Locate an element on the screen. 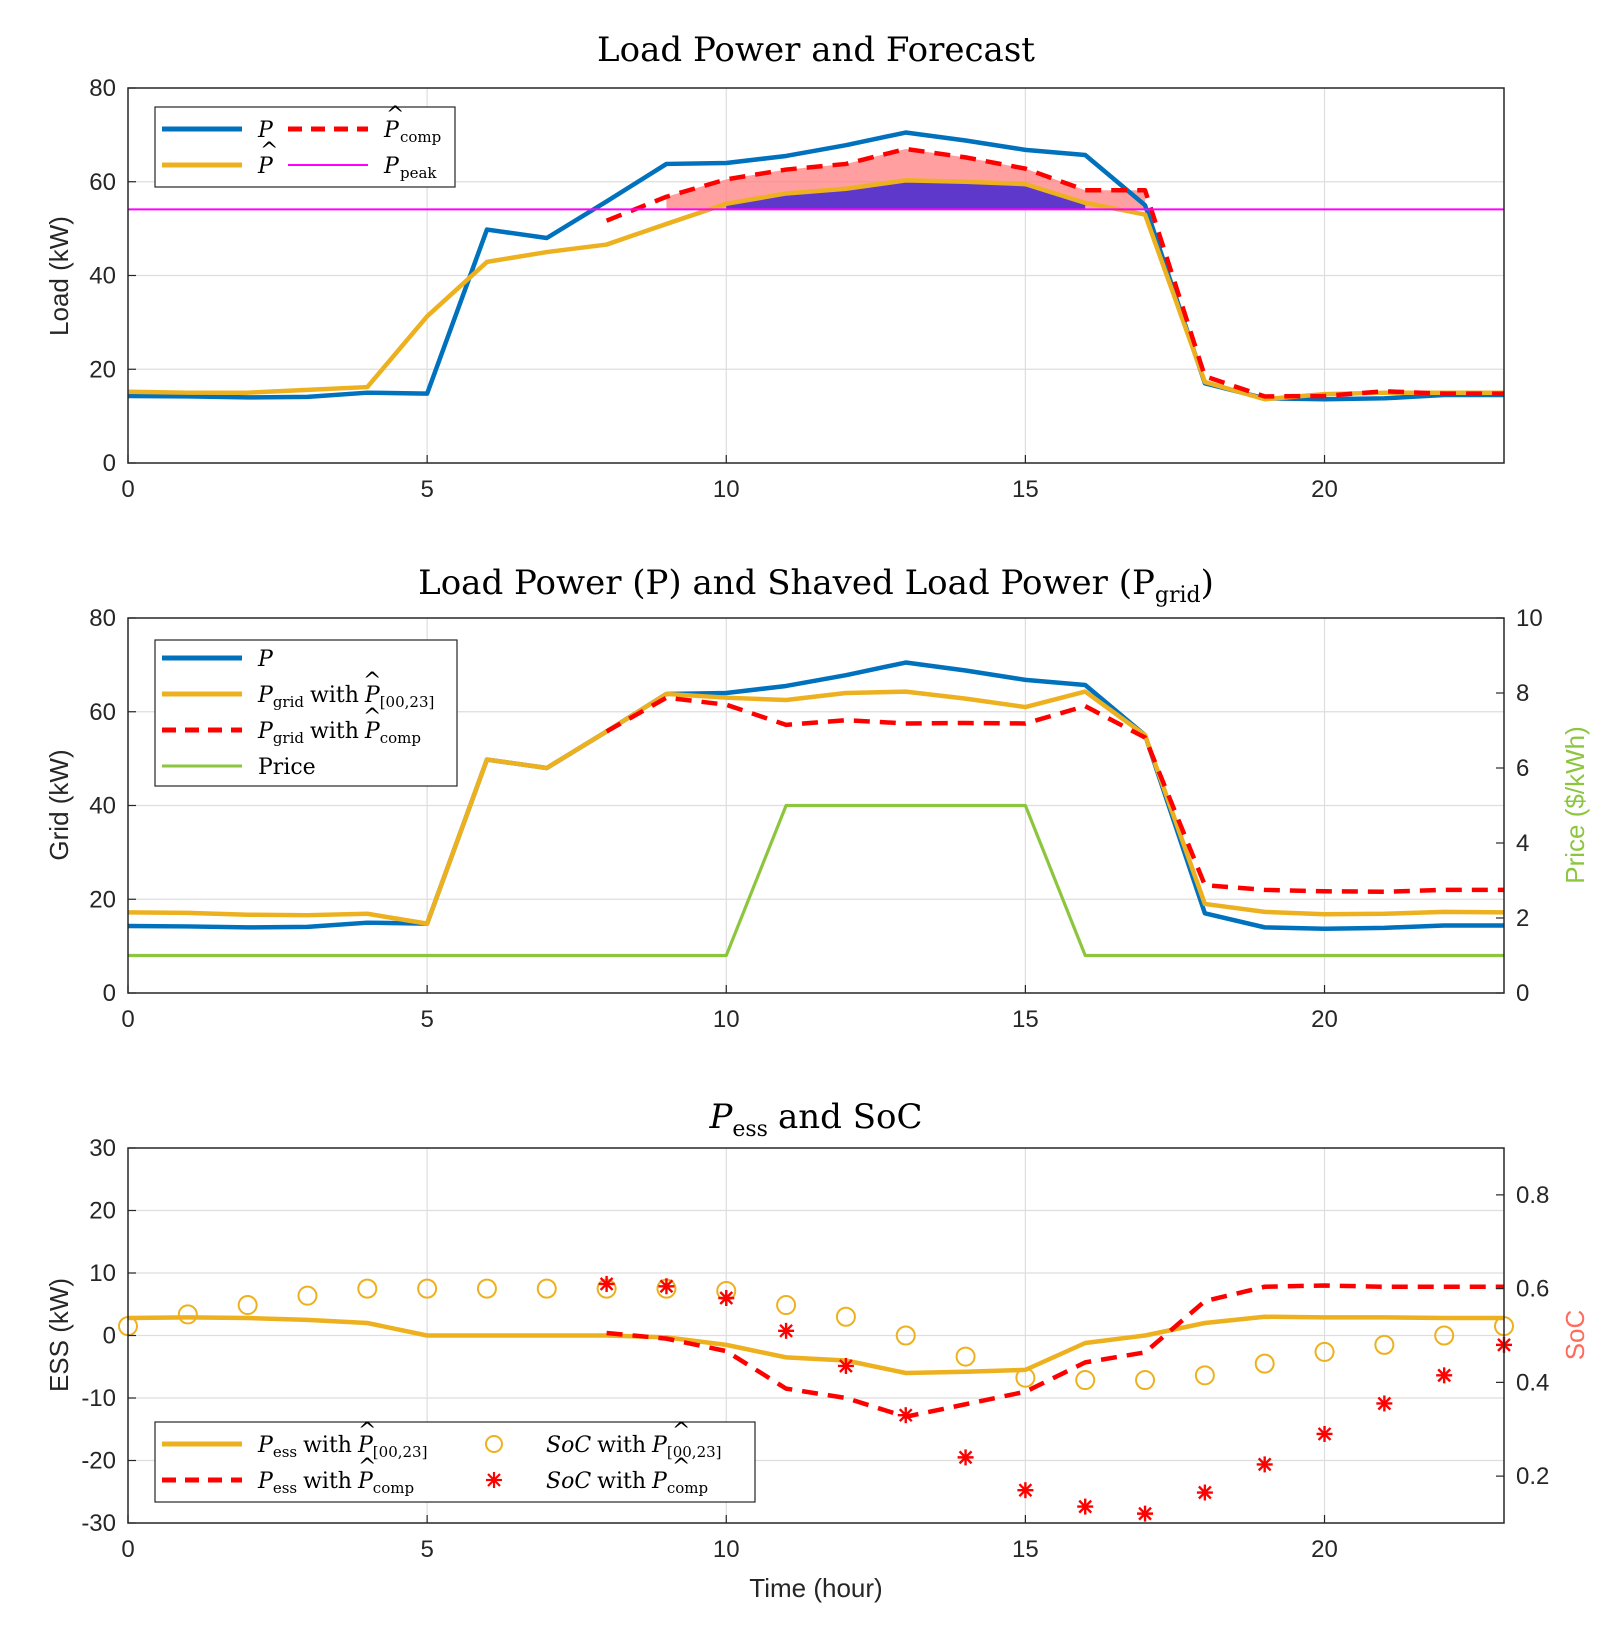 The height and width of the screenshot is (1644, 1622). legend-swatch-Soc1 is located at coordinates (494, 1444).